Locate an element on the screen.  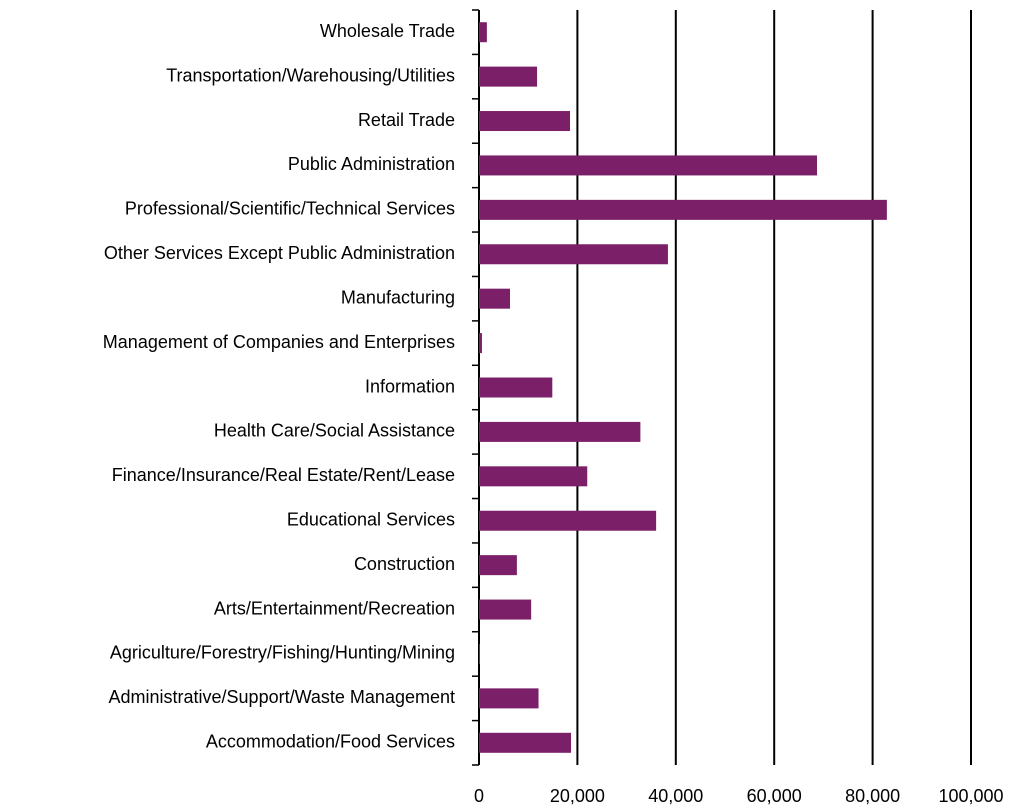
x-tick-label: 80,000 is located at coordinates (872, 796).